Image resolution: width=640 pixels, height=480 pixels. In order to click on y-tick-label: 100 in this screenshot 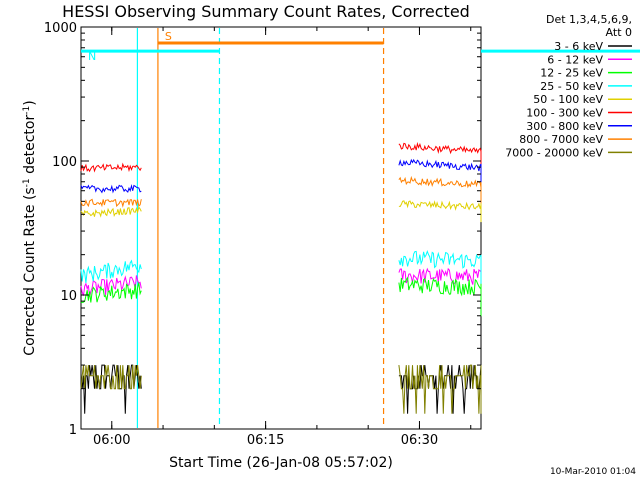, I will do `click(64, 162)`.